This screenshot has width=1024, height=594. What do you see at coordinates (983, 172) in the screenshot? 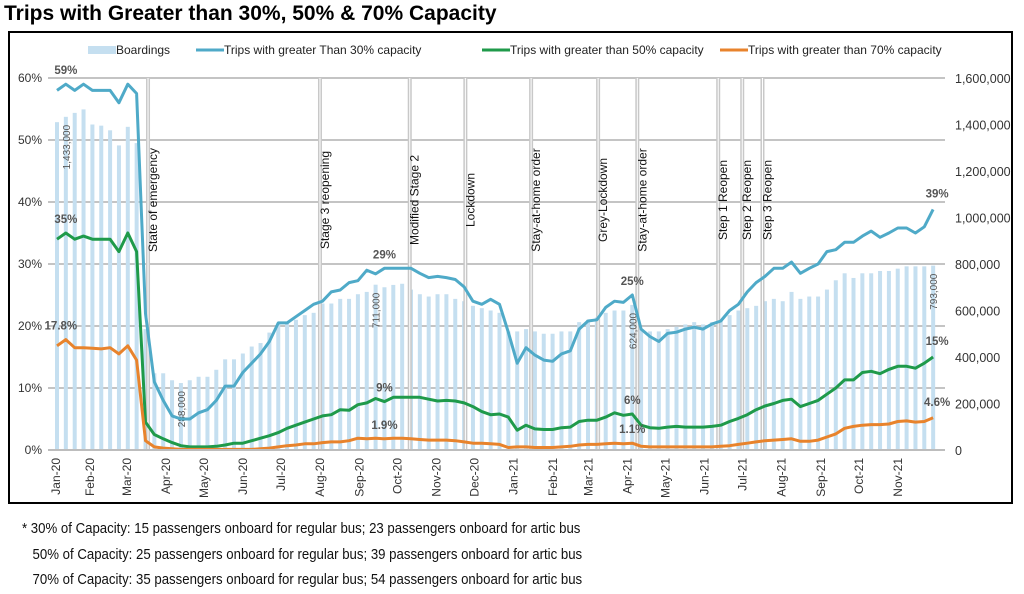
I see `y-right-tick-label: 1,200,000` at bounding box center [983, 172].